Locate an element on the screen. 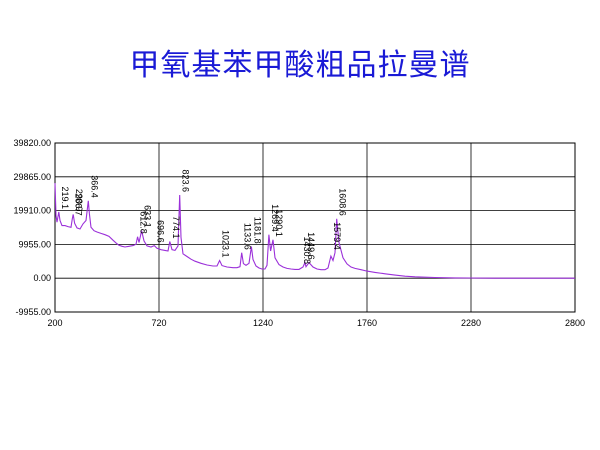 The image size is (600, 450). x-tick-label: 200 is located at coordinates (54, 323).